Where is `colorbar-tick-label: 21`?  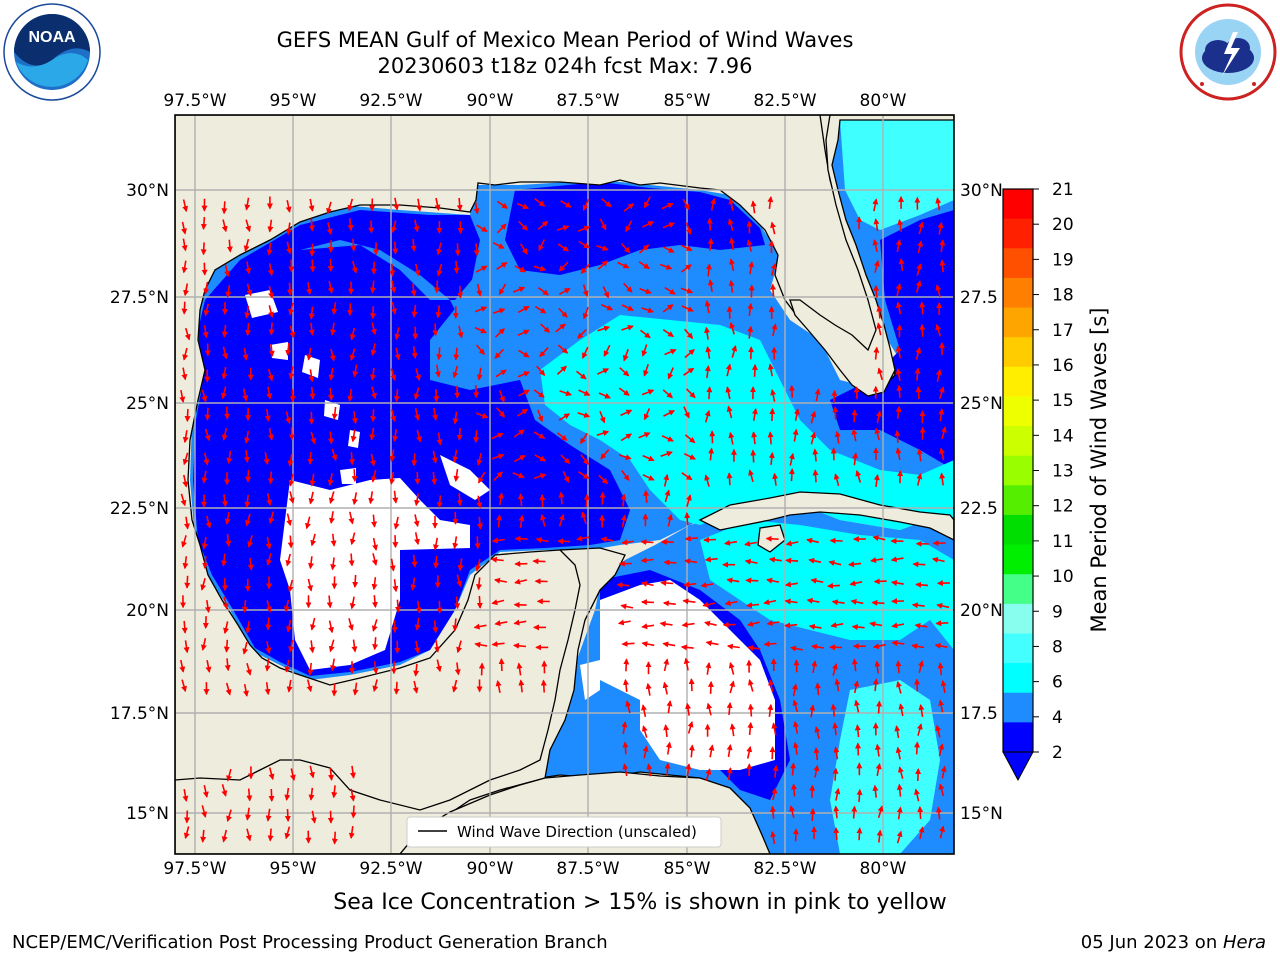
colorbar-tick-label: 21 is located at coordinates (1063, 190).